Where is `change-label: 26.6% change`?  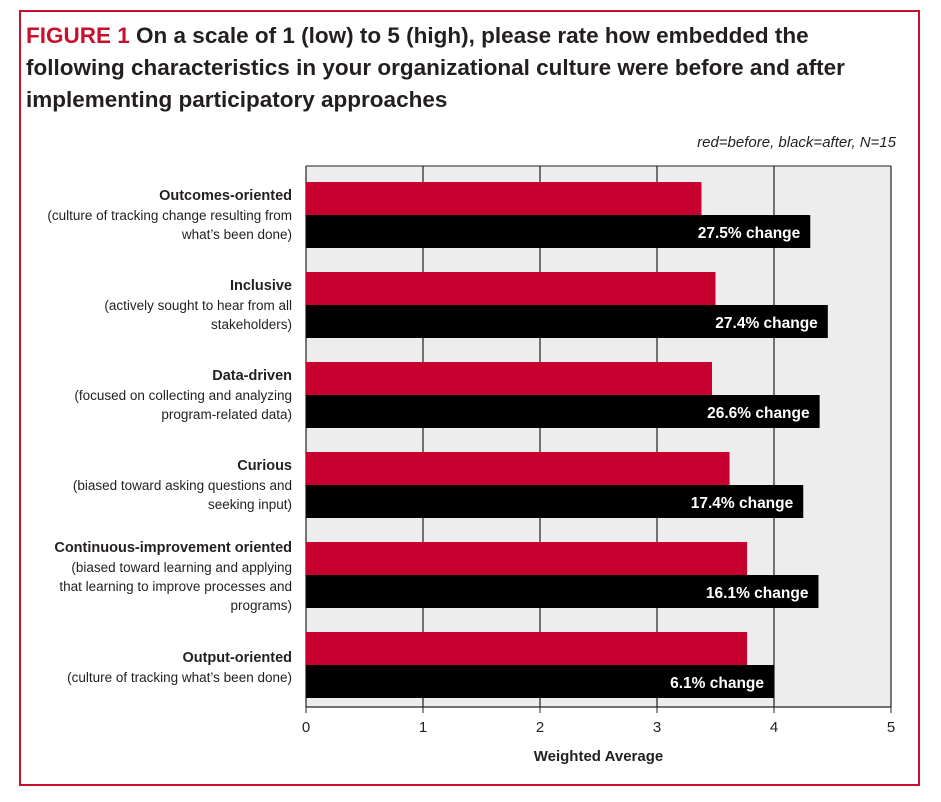 change-label: 26.6% change is located at coordinates (758, 413).